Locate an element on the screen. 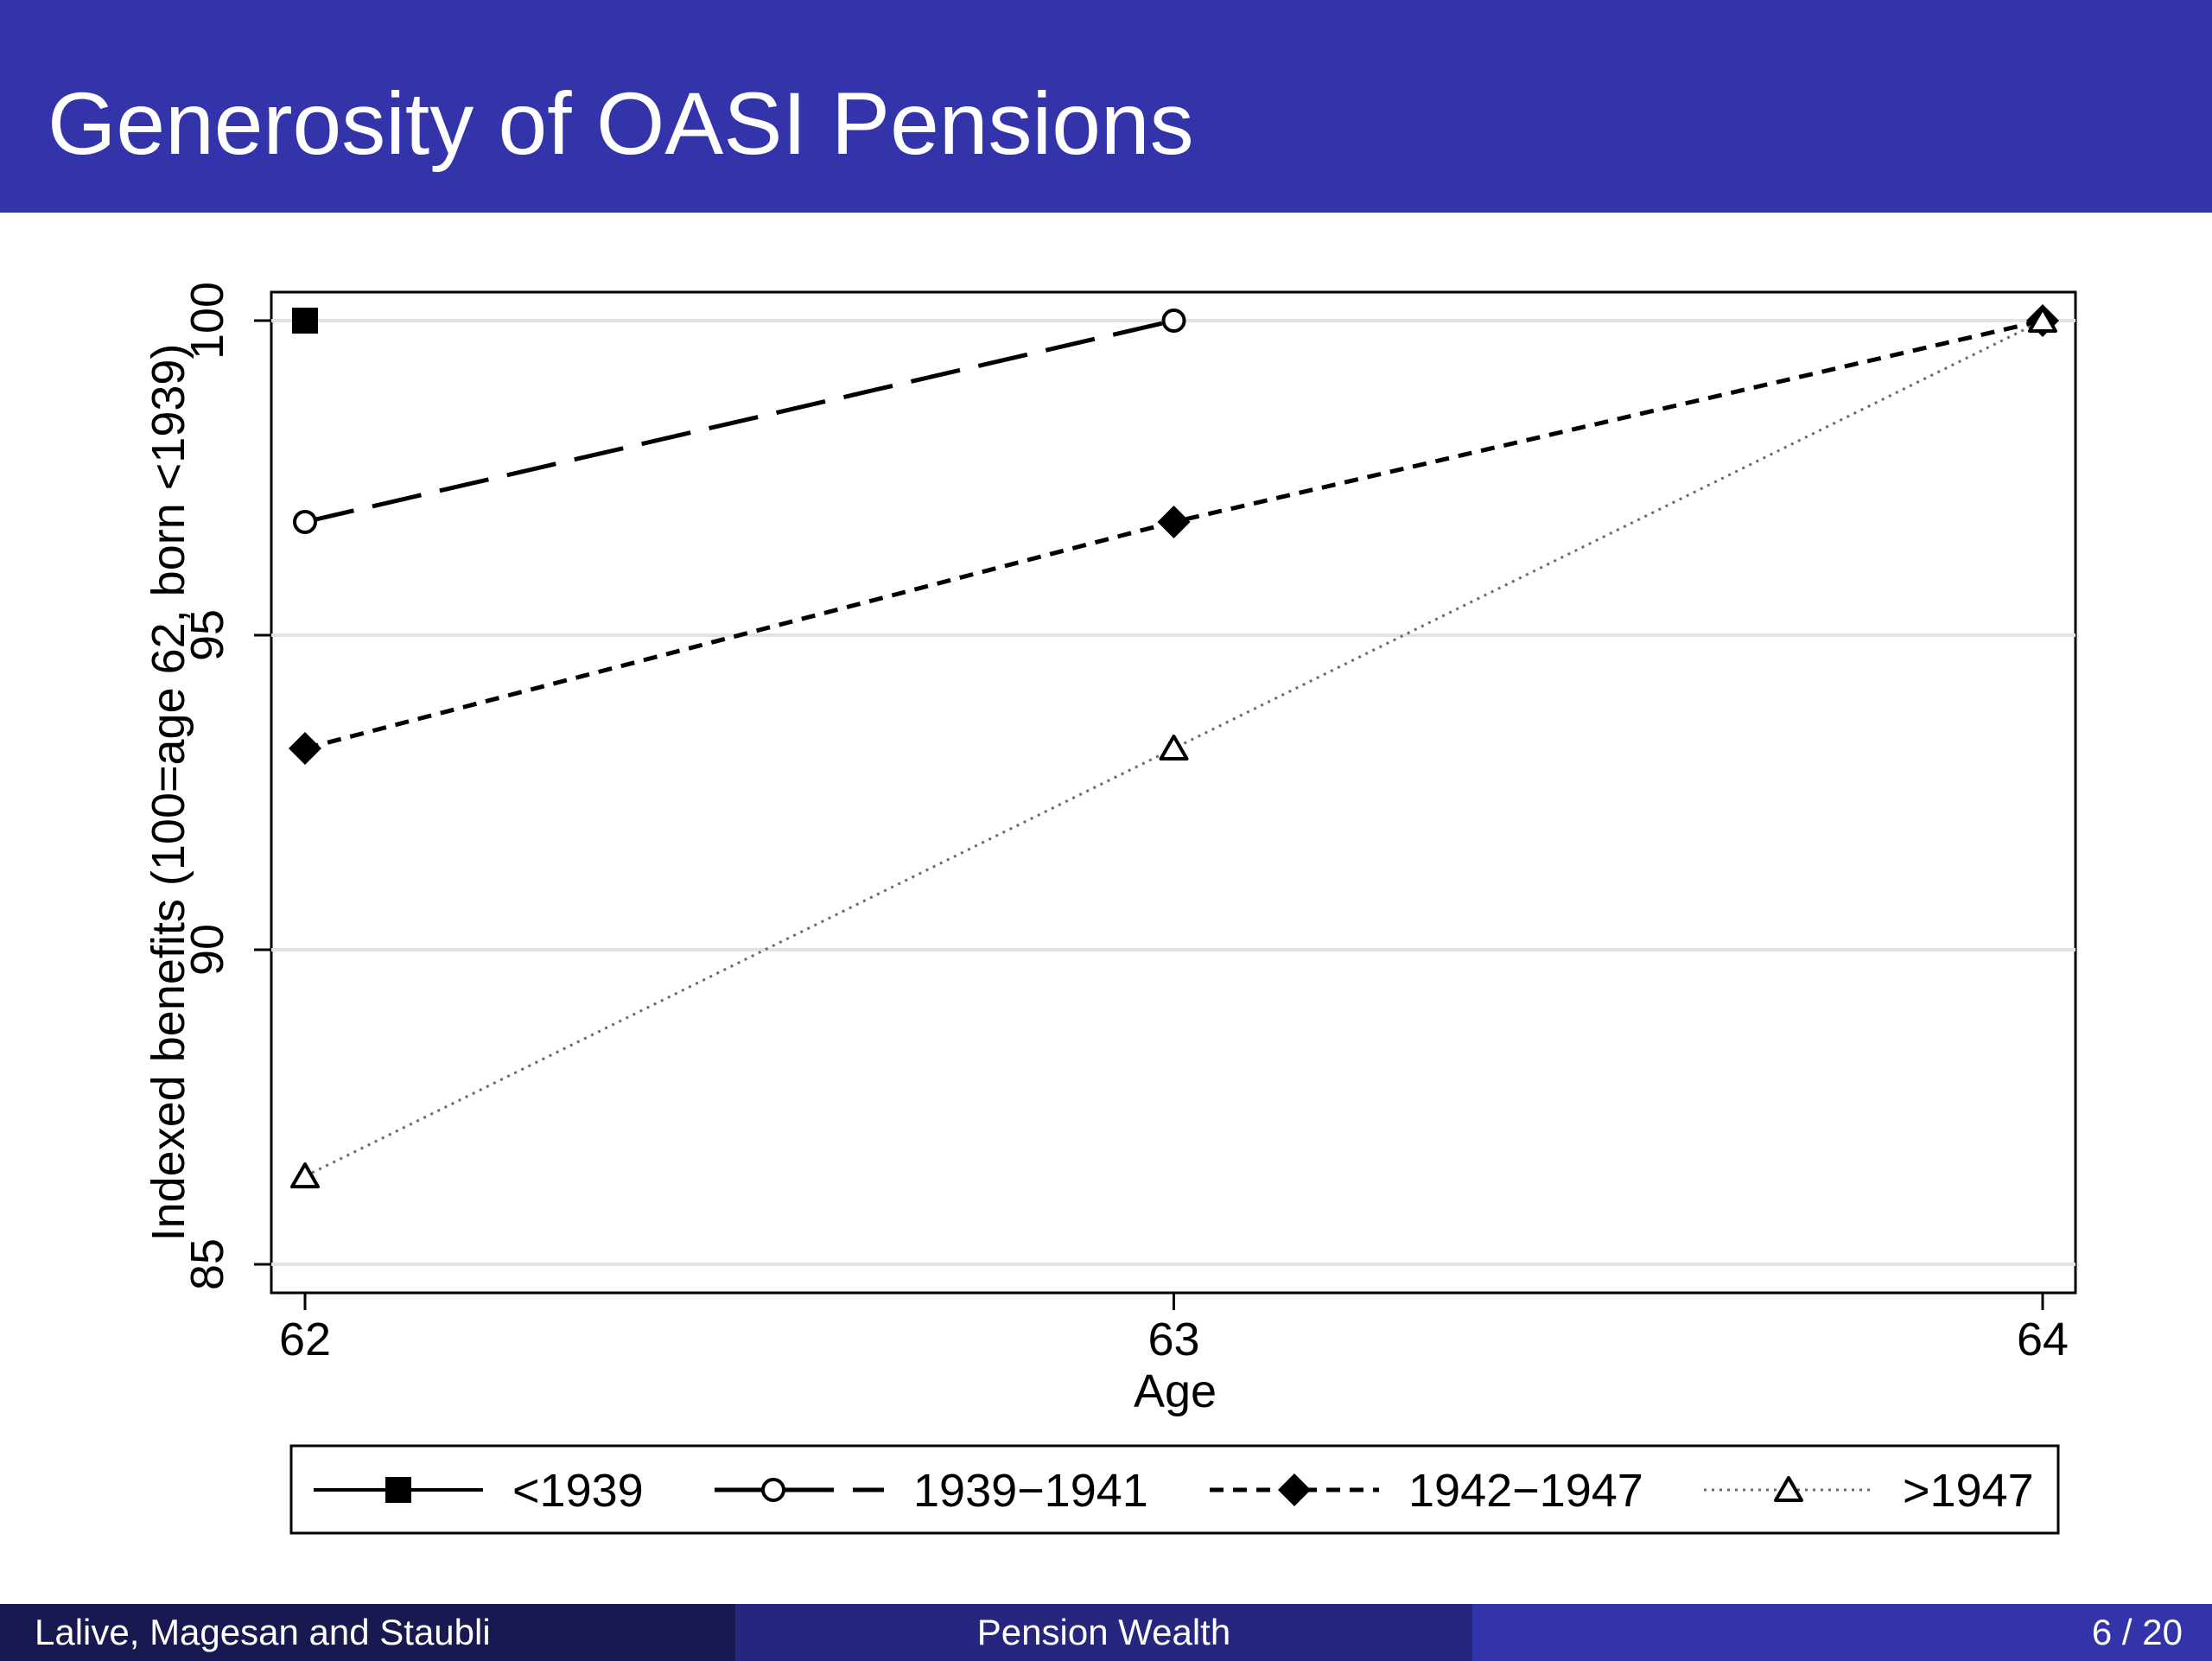  y-tick-label: 100 is located at coordinates (207, 321).